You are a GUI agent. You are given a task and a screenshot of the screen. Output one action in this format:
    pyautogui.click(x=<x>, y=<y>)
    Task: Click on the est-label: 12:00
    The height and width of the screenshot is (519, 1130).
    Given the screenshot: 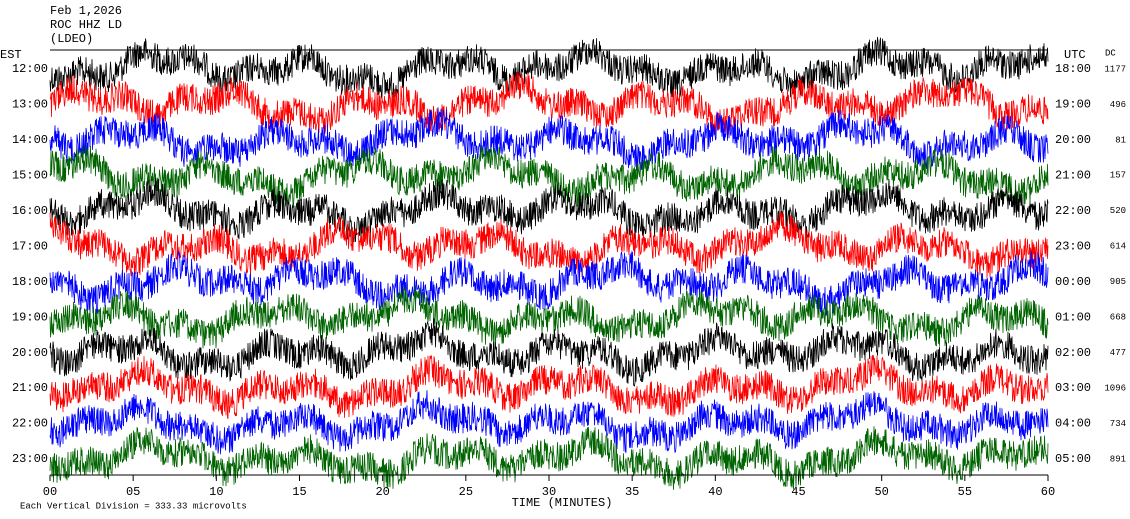 What is the action you would take?
    pyautogui.click(x=30, y=69)
    